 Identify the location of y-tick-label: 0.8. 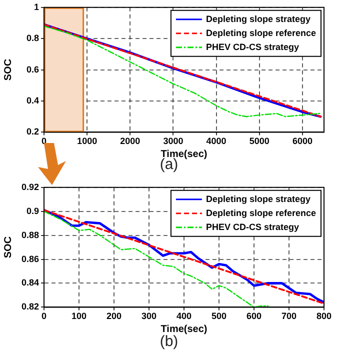
(32, 38).